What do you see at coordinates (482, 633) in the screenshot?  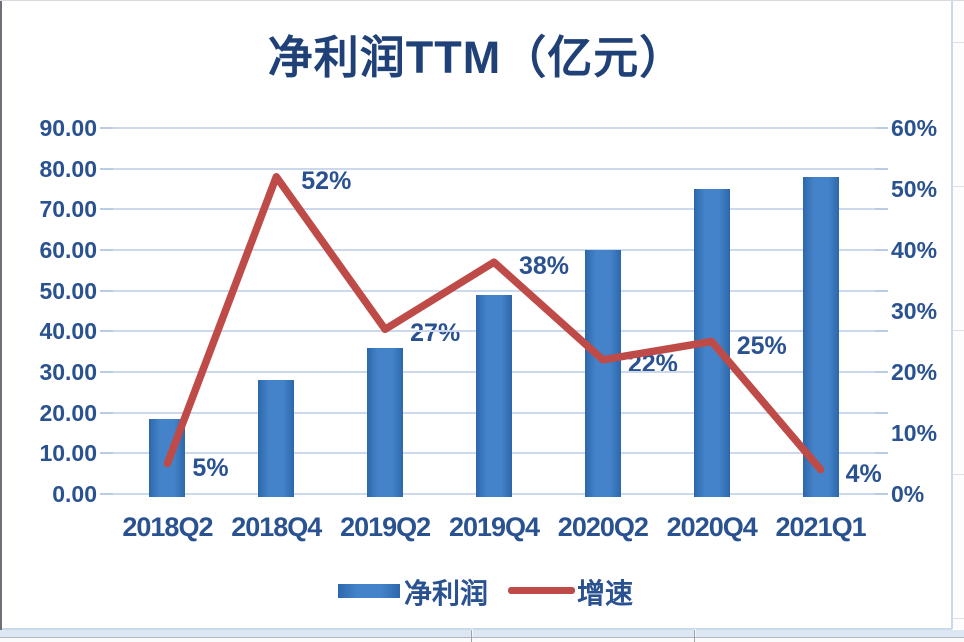 I see `worksheet-row-band` at bounding box center [482, 633].